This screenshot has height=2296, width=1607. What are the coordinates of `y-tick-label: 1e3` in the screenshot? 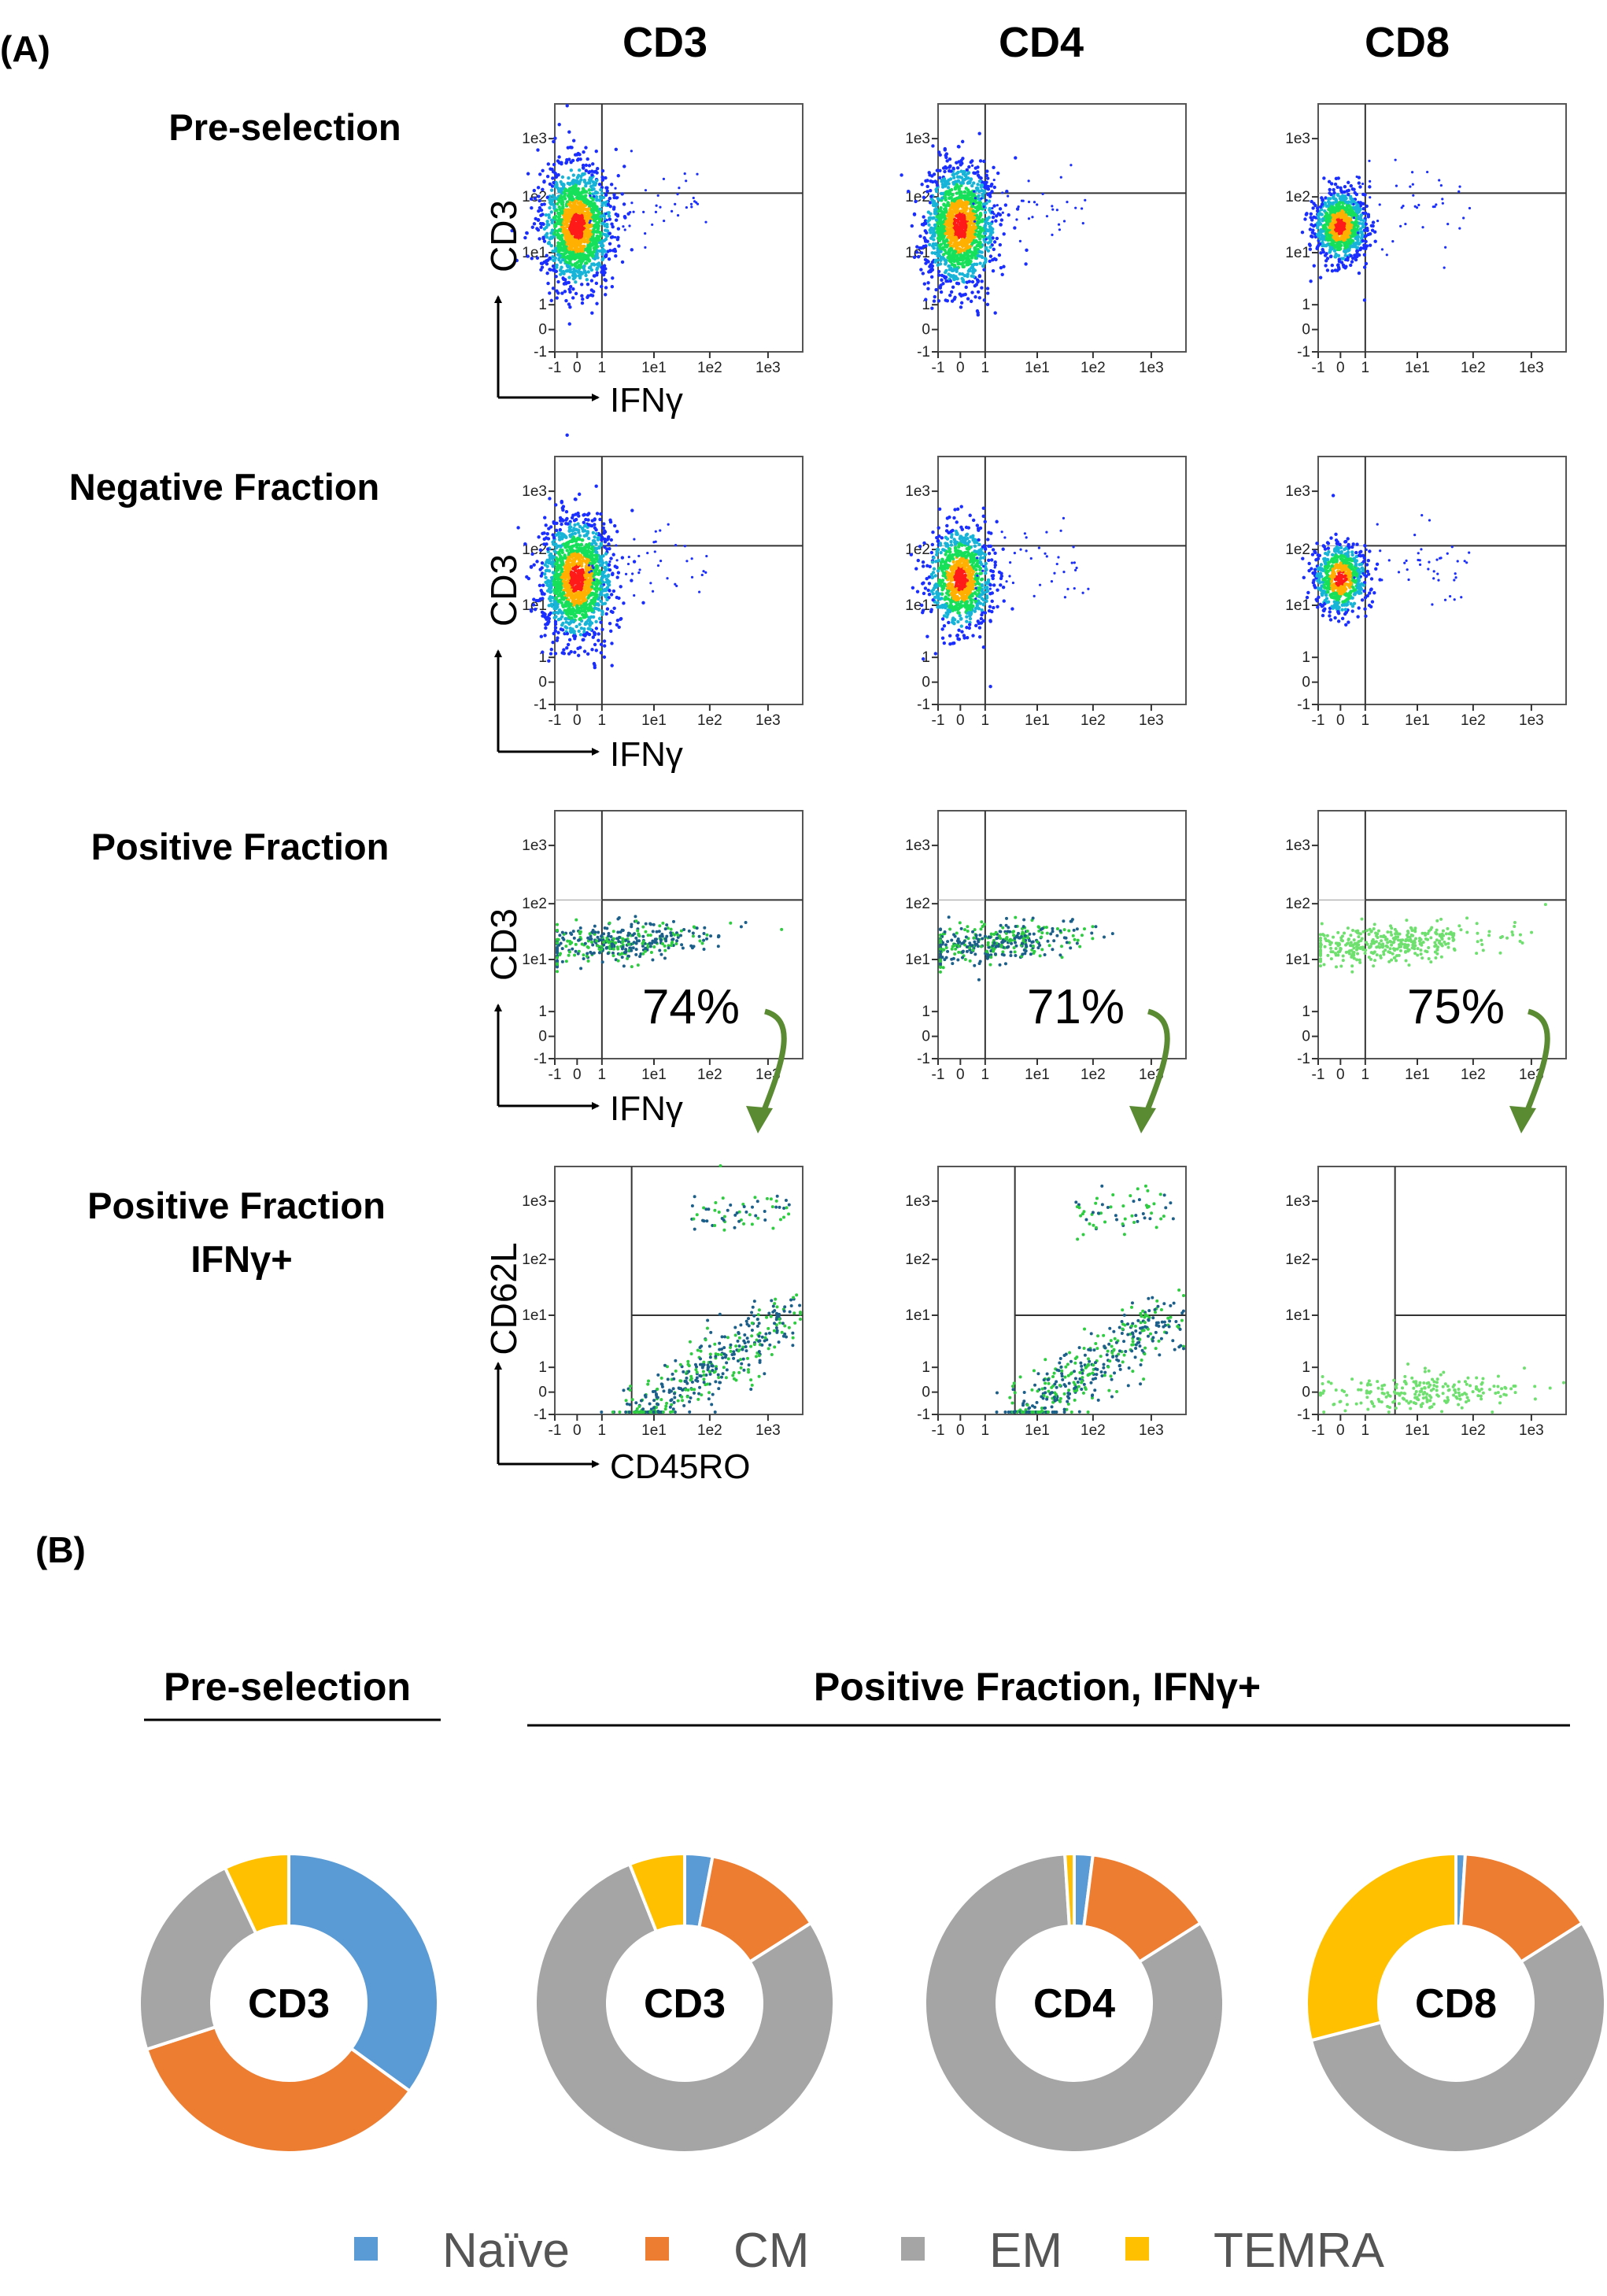 It's located at (534, 491).